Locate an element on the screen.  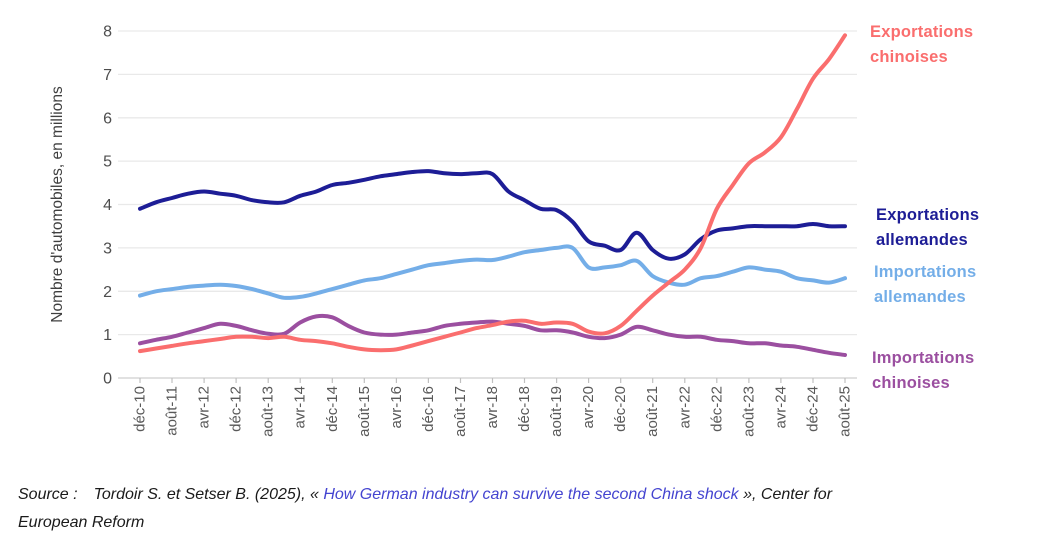
x-tick-label-ao-t-25: août-25 is located at coordinates (845, 411).